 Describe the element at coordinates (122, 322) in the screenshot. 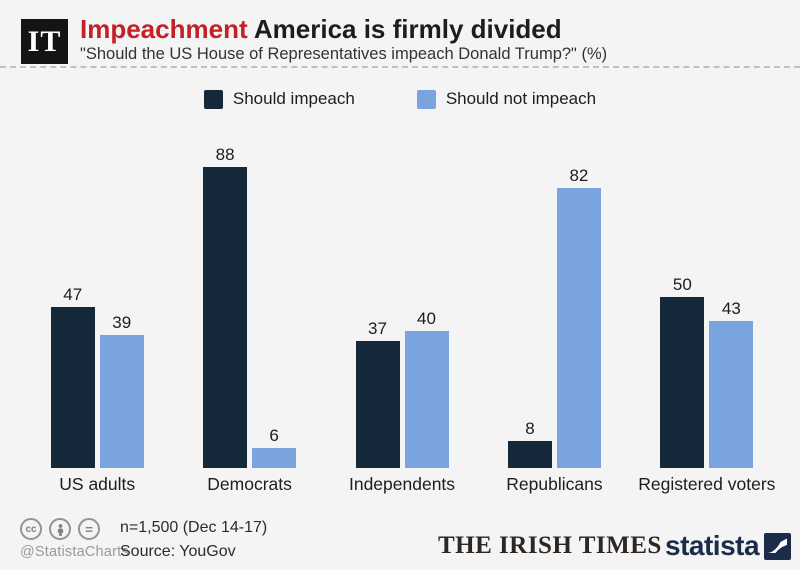

I see `bar-value-label: 39` at that location.